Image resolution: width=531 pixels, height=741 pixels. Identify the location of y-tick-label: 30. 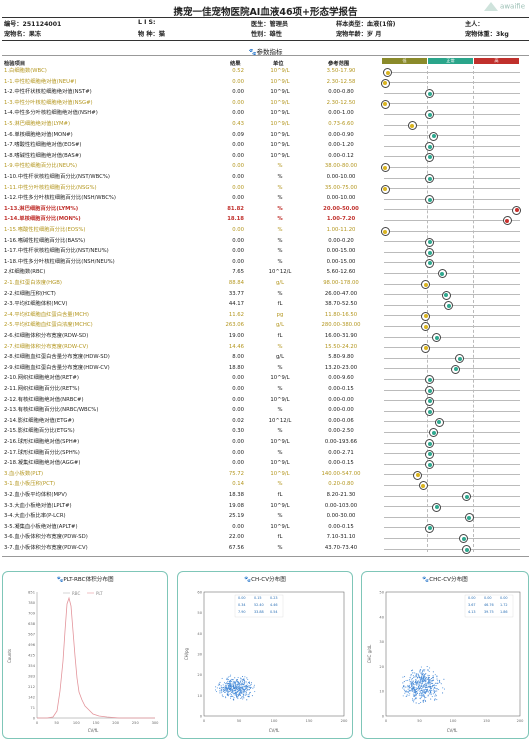
(199, 655).